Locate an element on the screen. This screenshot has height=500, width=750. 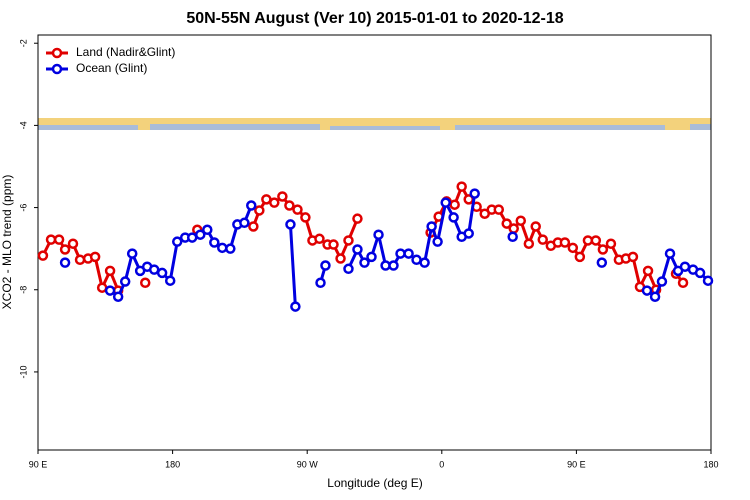
y-tick-label: -2 is located at coordinates (23, 43).